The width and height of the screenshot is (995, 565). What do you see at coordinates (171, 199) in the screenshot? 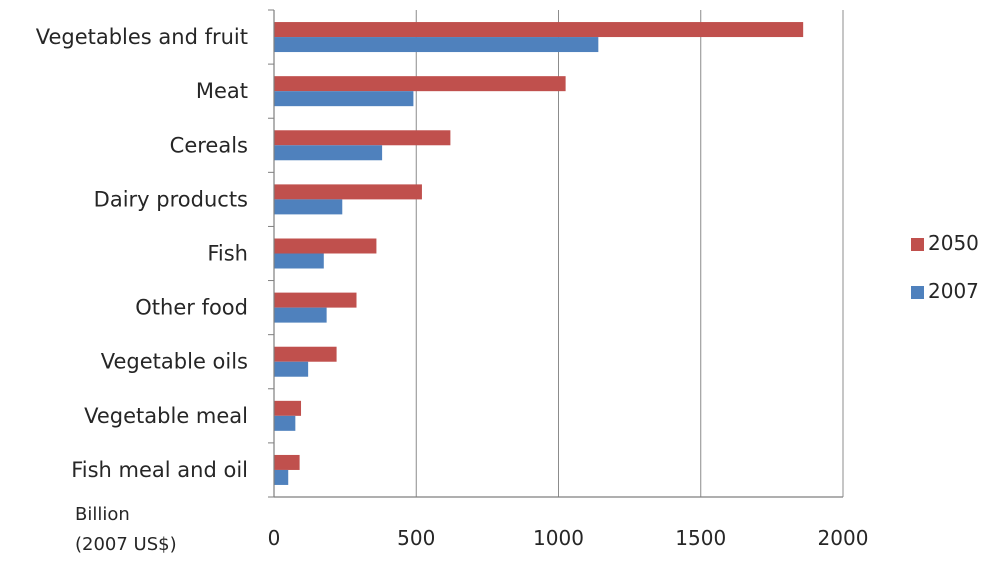
I see `category-label: Dairy products` at bounding box center [171, 199].